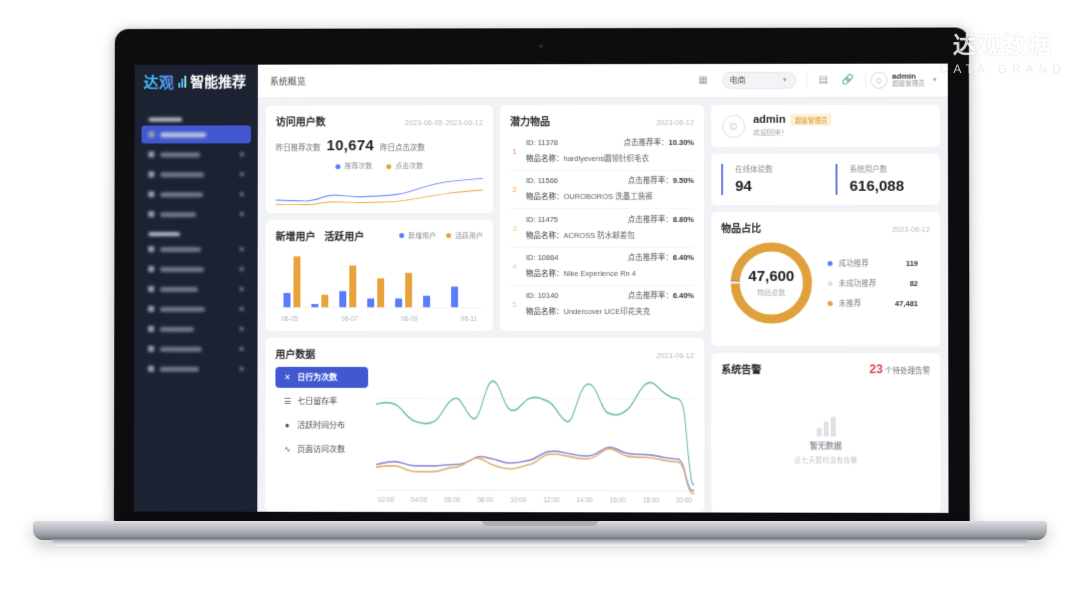 This screenshot has width=1080, height=603. I want to click on chevron-down-icon: ▼, so click(934, 80).